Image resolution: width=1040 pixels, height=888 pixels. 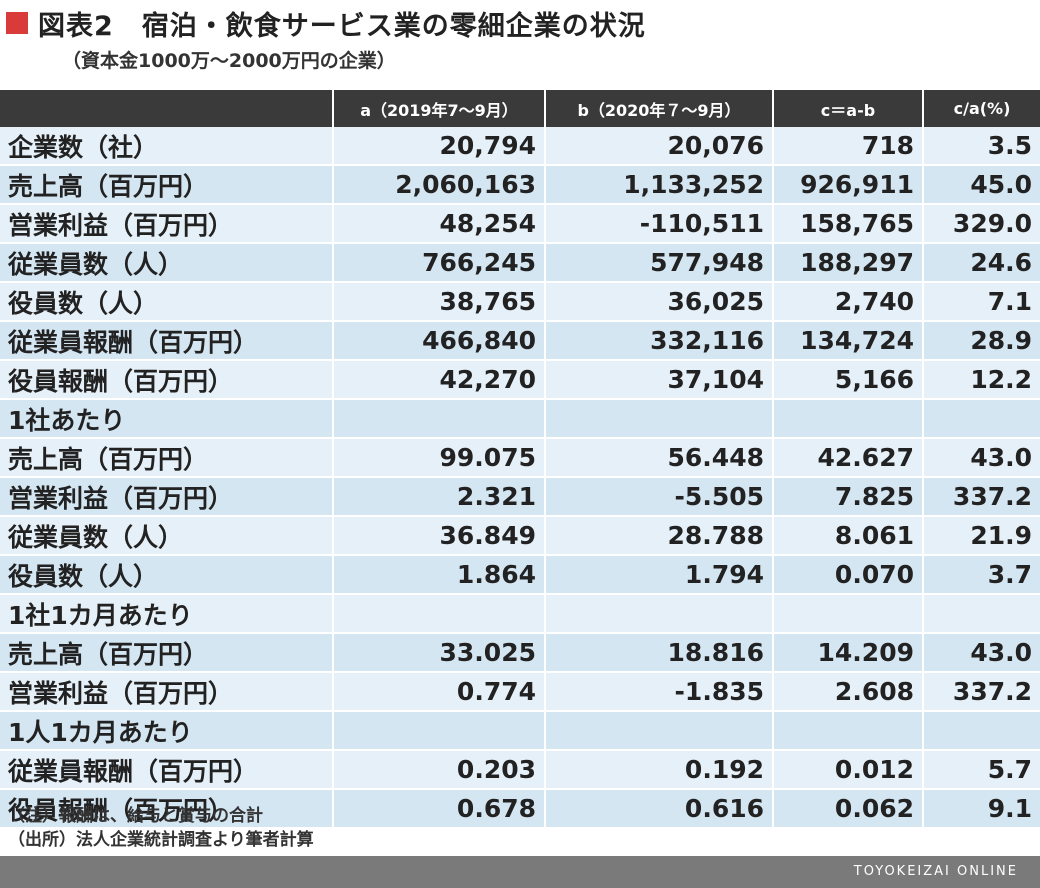 I want to click on value-cell: 1.794, so click(x=659, y=575).